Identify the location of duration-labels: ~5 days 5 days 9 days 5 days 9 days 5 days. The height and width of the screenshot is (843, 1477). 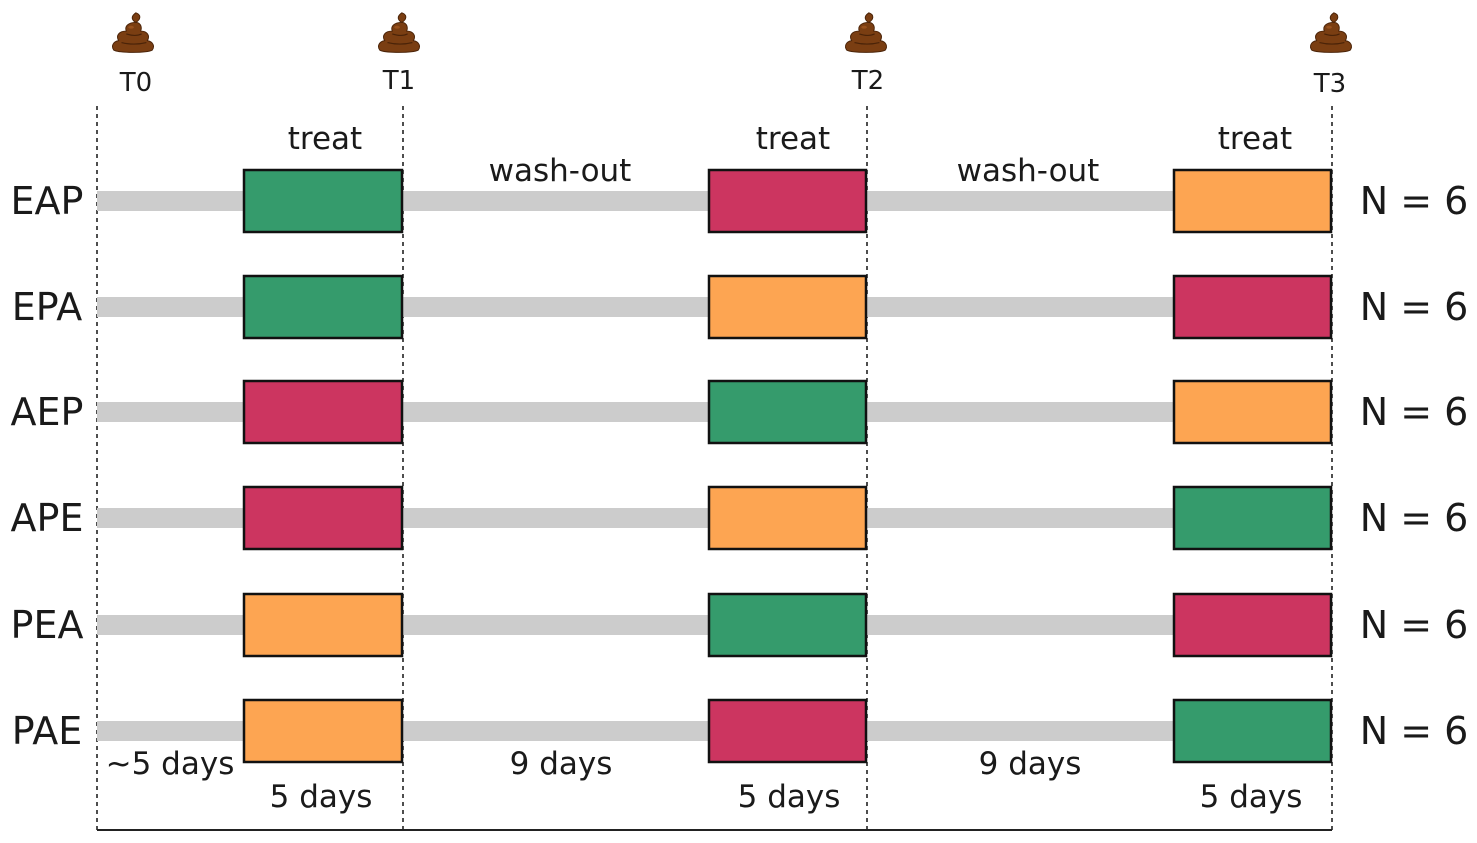
(704, 780).